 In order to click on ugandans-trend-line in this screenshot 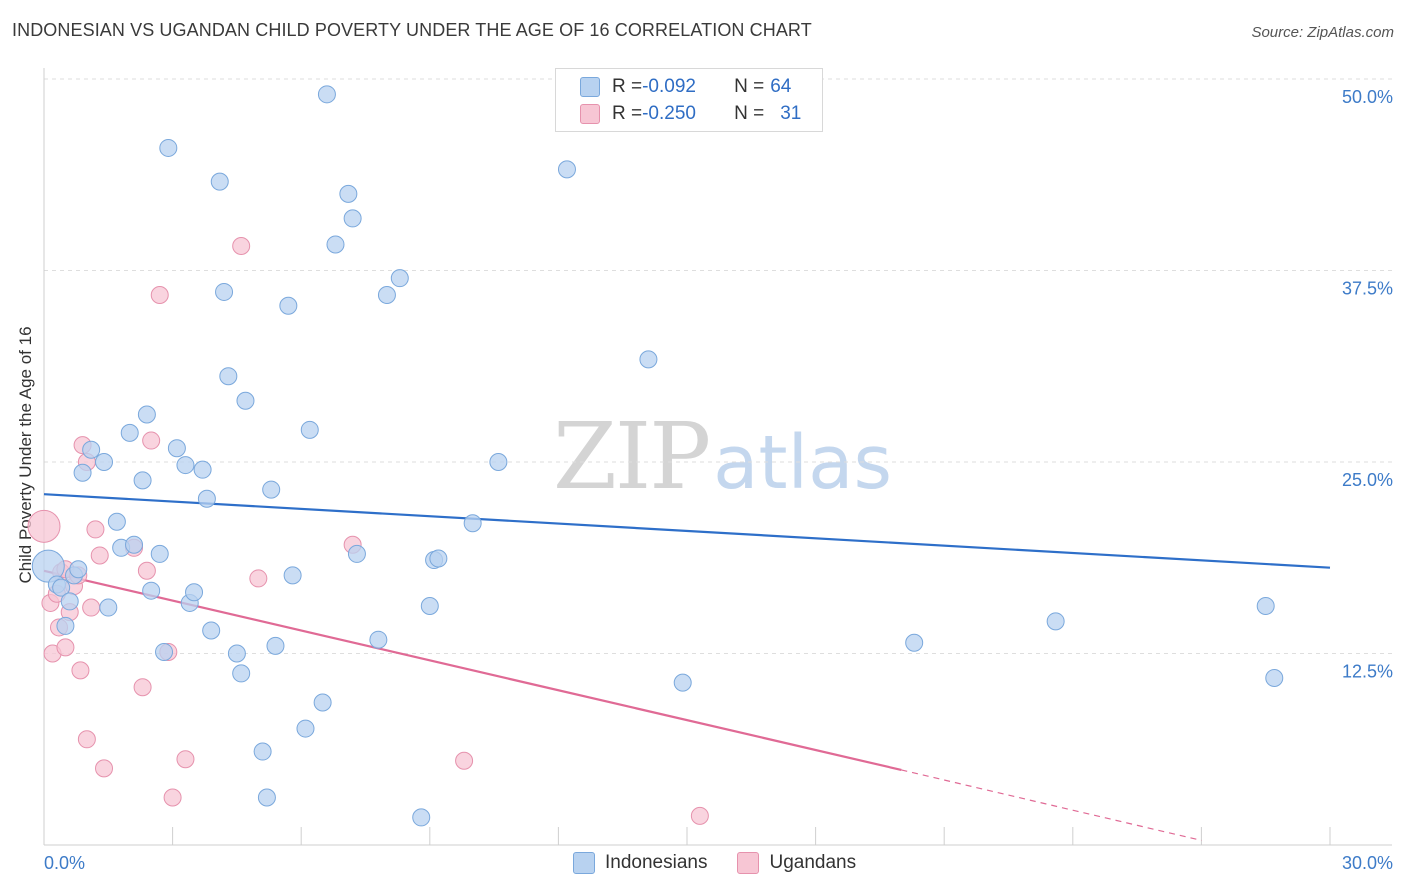, I will do `click(472, 670)`.